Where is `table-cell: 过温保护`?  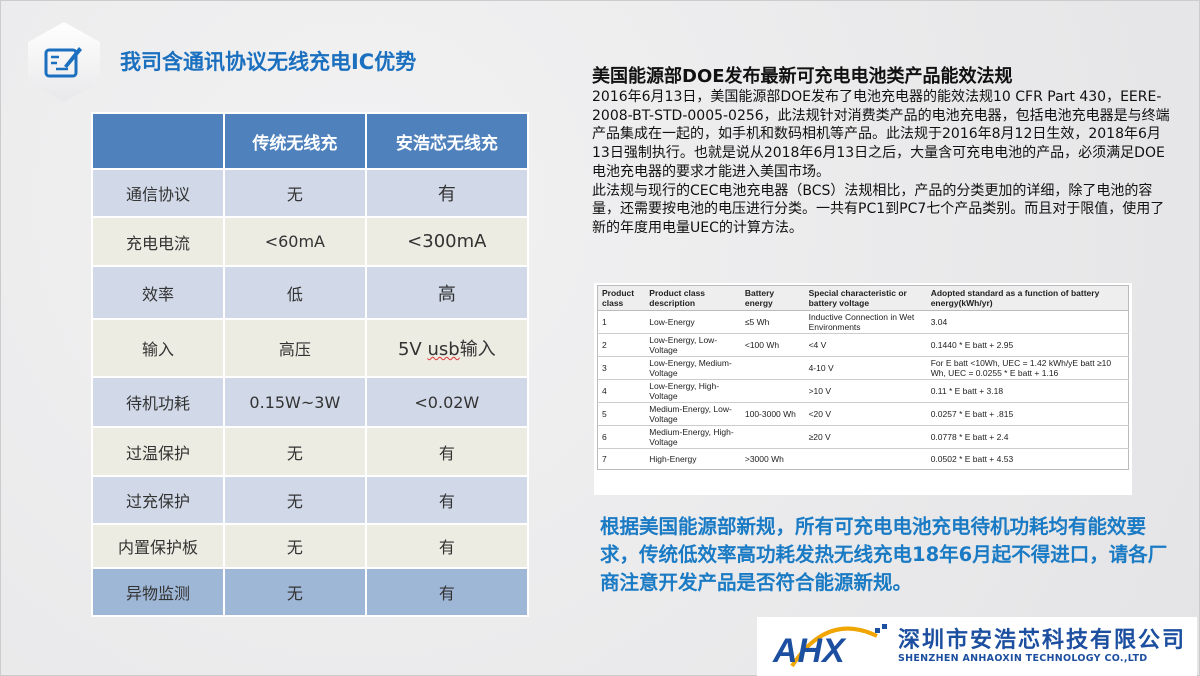
table-cell: 过温保护 is located at coordinates (158, 451).